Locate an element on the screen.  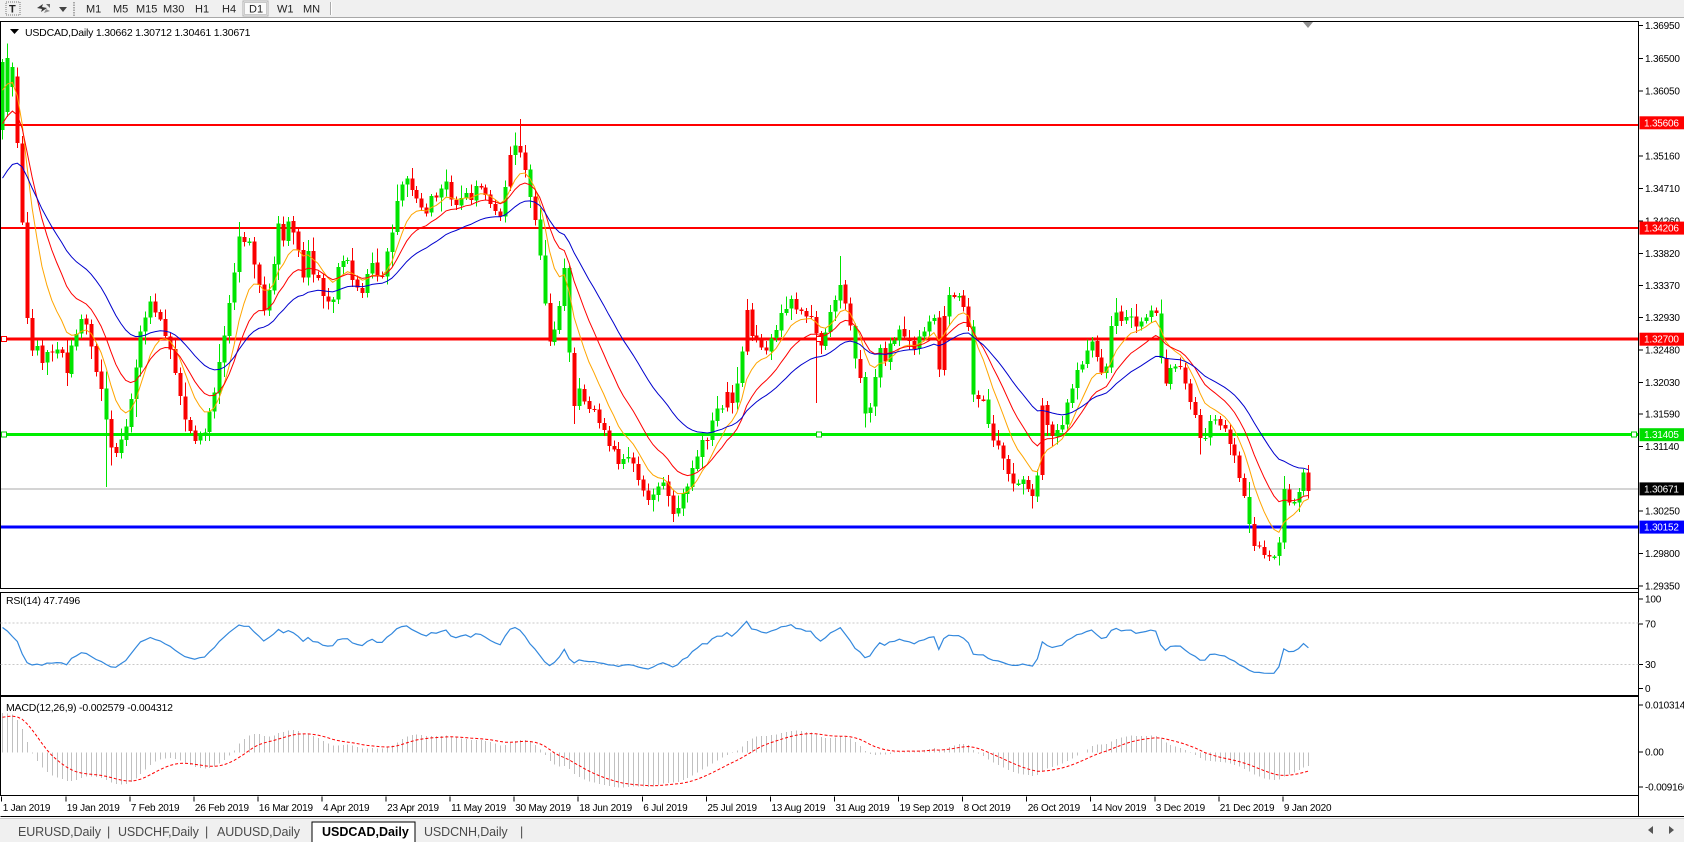
svg-text: 1.33820 is located at coordinates (1662, 254).